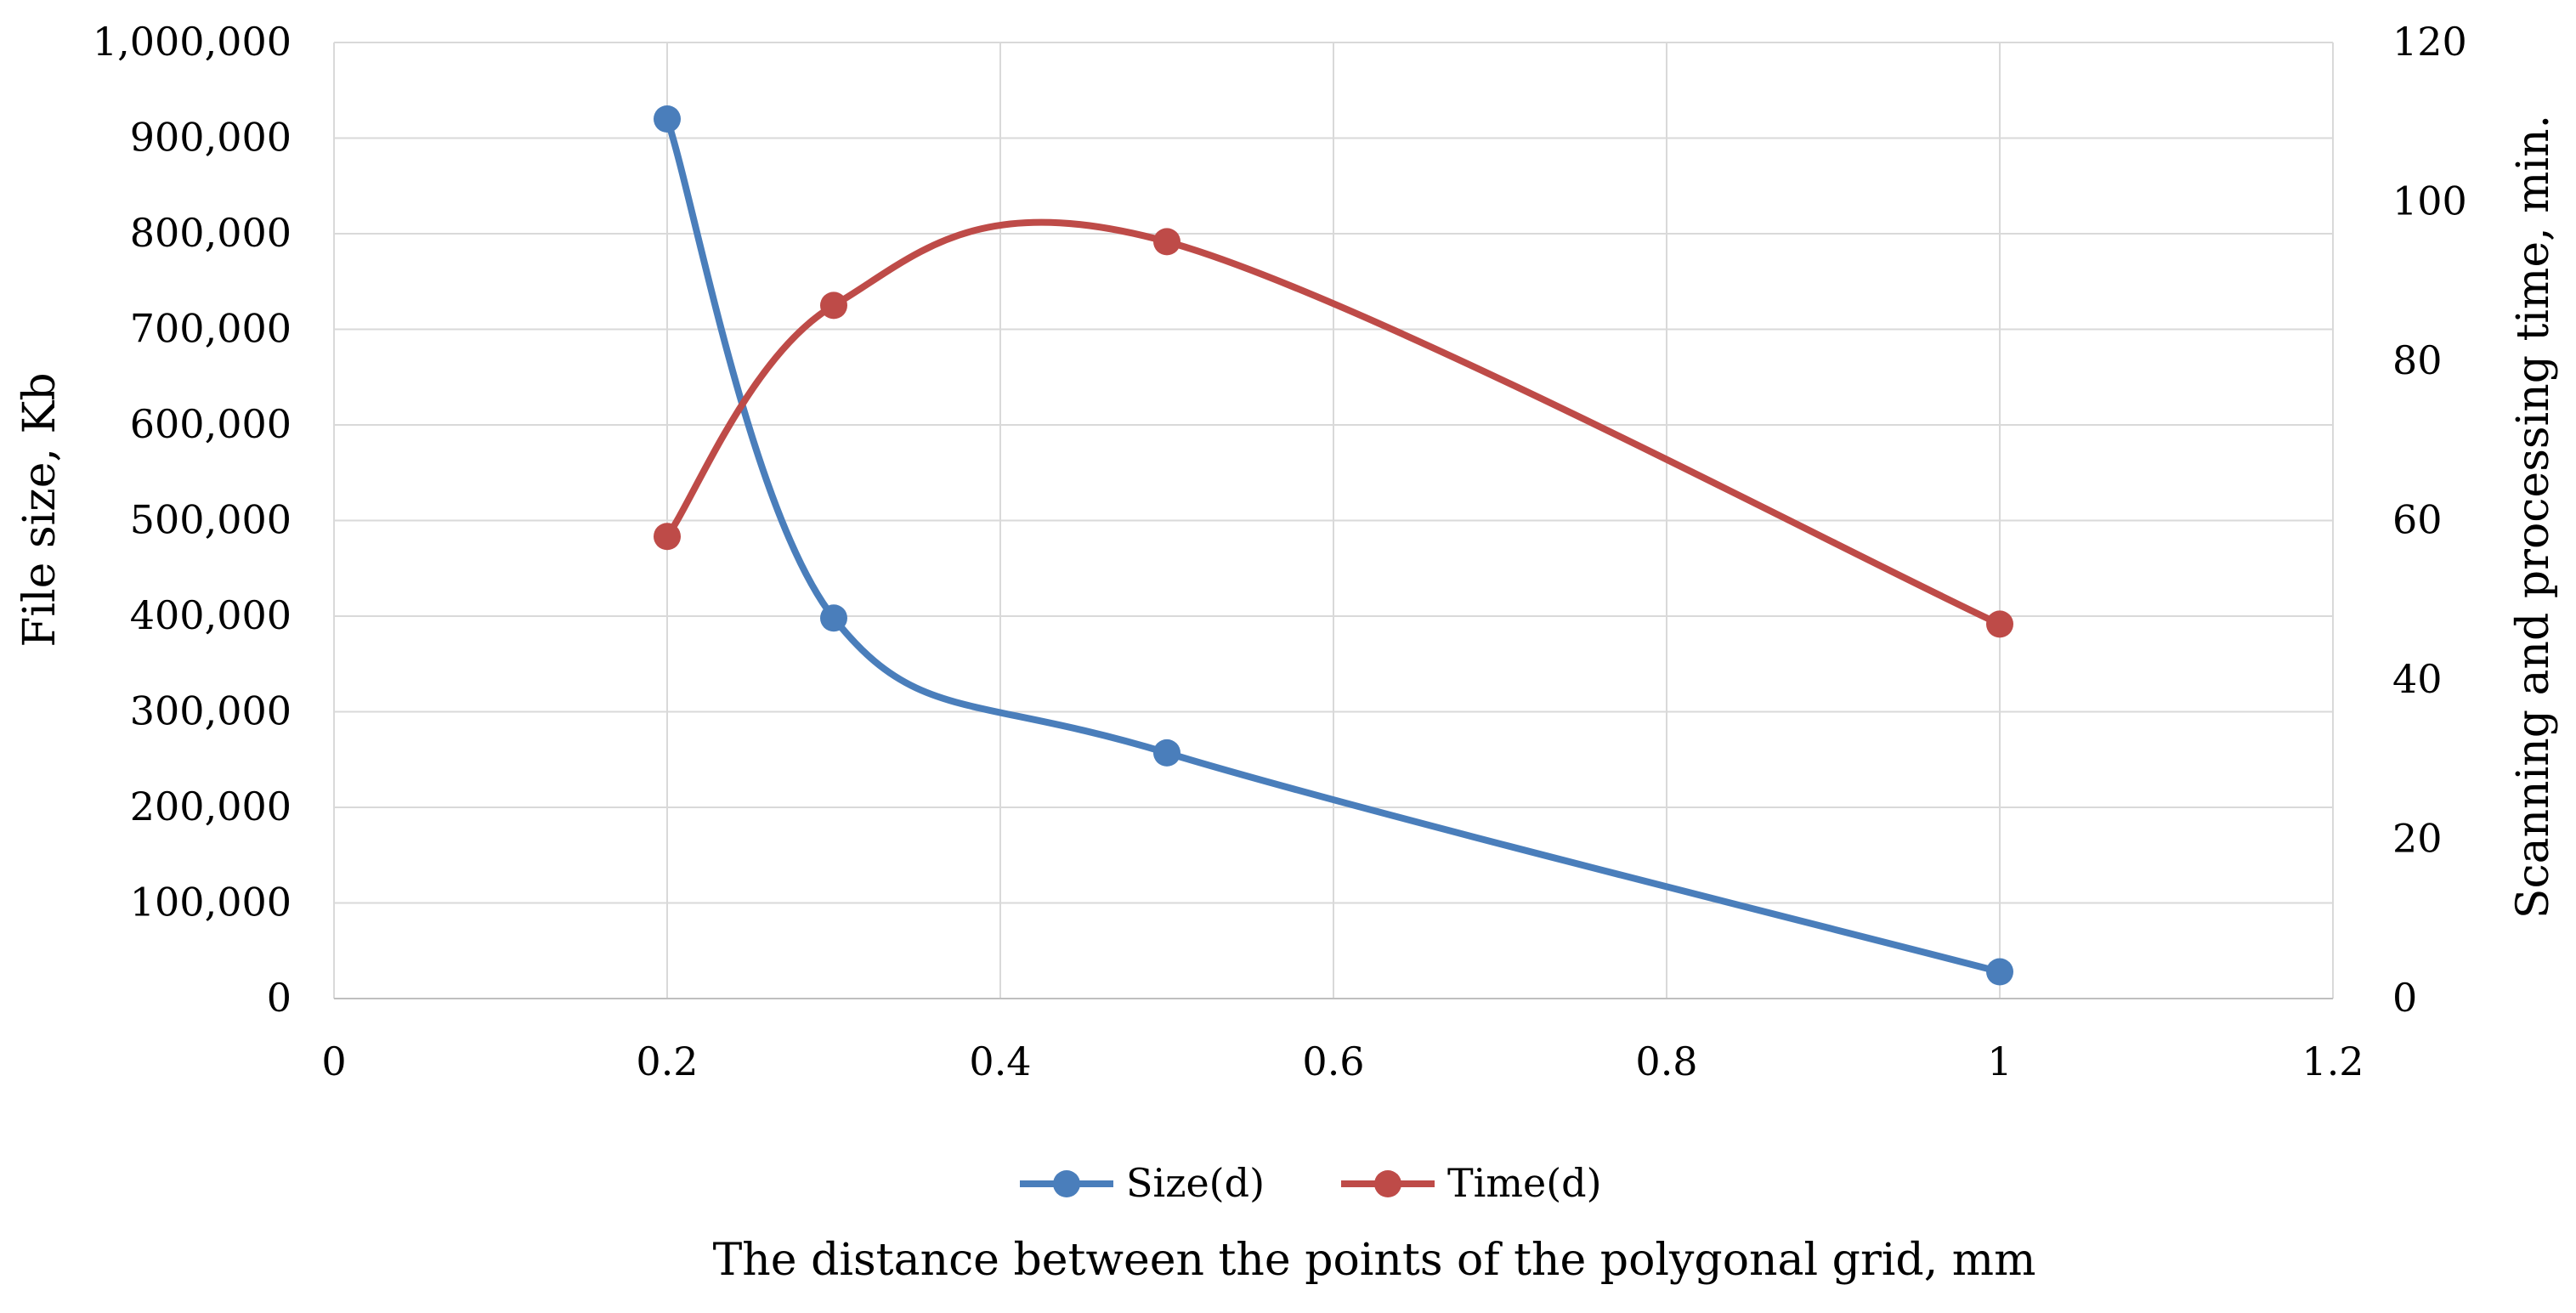  Describe the element at coordinates (1999, 1061) in the screenshot. I see `x-tick-label: 1` at that location.